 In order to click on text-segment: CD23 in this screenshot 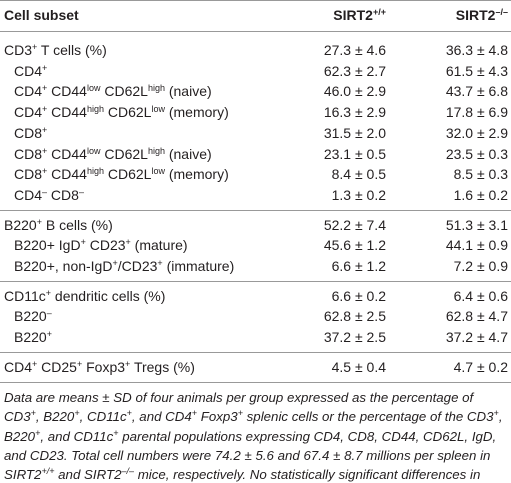, I will do `click(105, 245)`.